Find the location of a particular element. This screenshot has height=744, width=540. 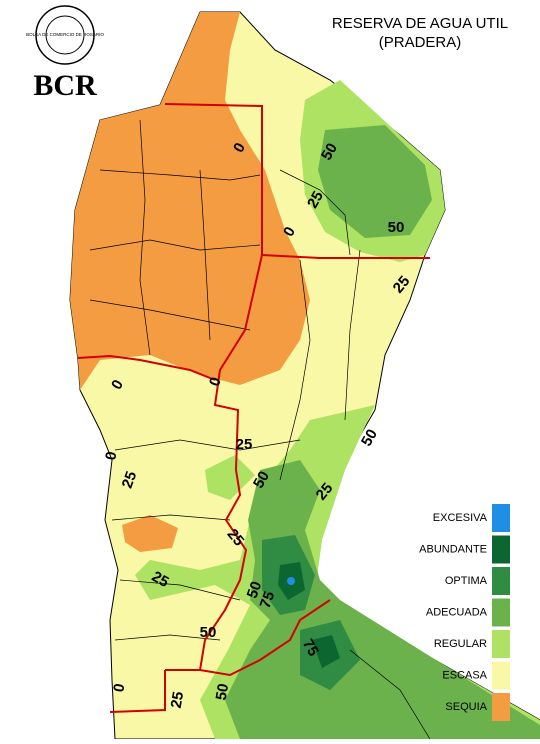

logo-ring is located at coordinates (65, 35).